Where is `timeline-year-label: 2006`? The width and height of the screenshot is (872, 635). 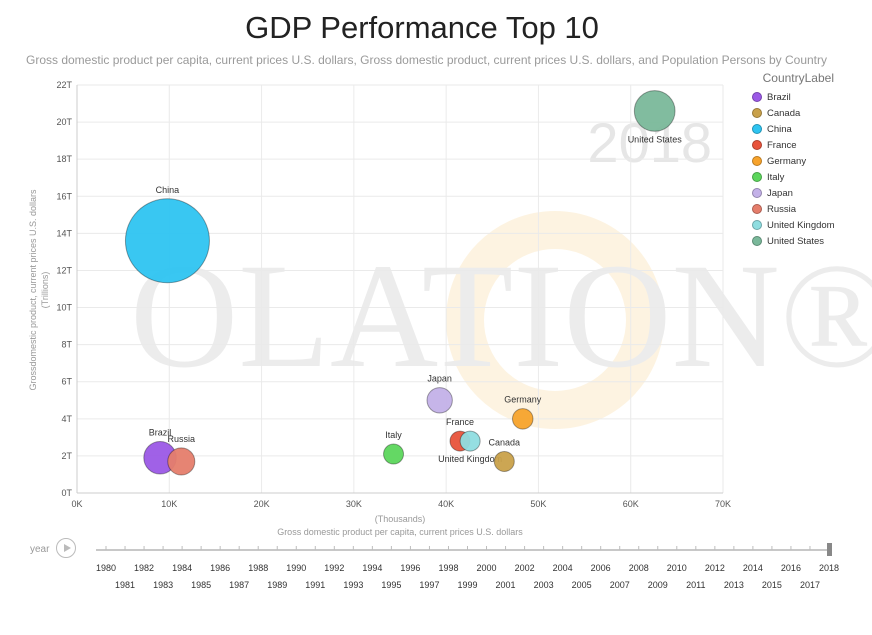 timeline-year-label: 2006 is located at coordinates (601, 568).